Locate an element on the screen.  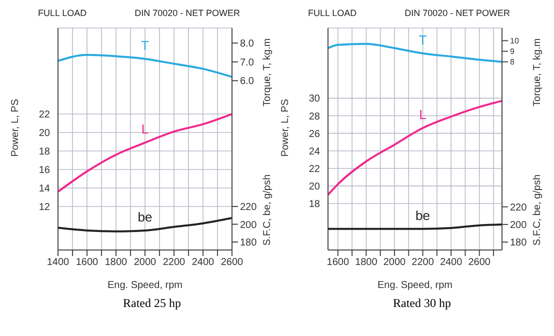
y-tick-label: 24 is located at coordinates (314, 152).